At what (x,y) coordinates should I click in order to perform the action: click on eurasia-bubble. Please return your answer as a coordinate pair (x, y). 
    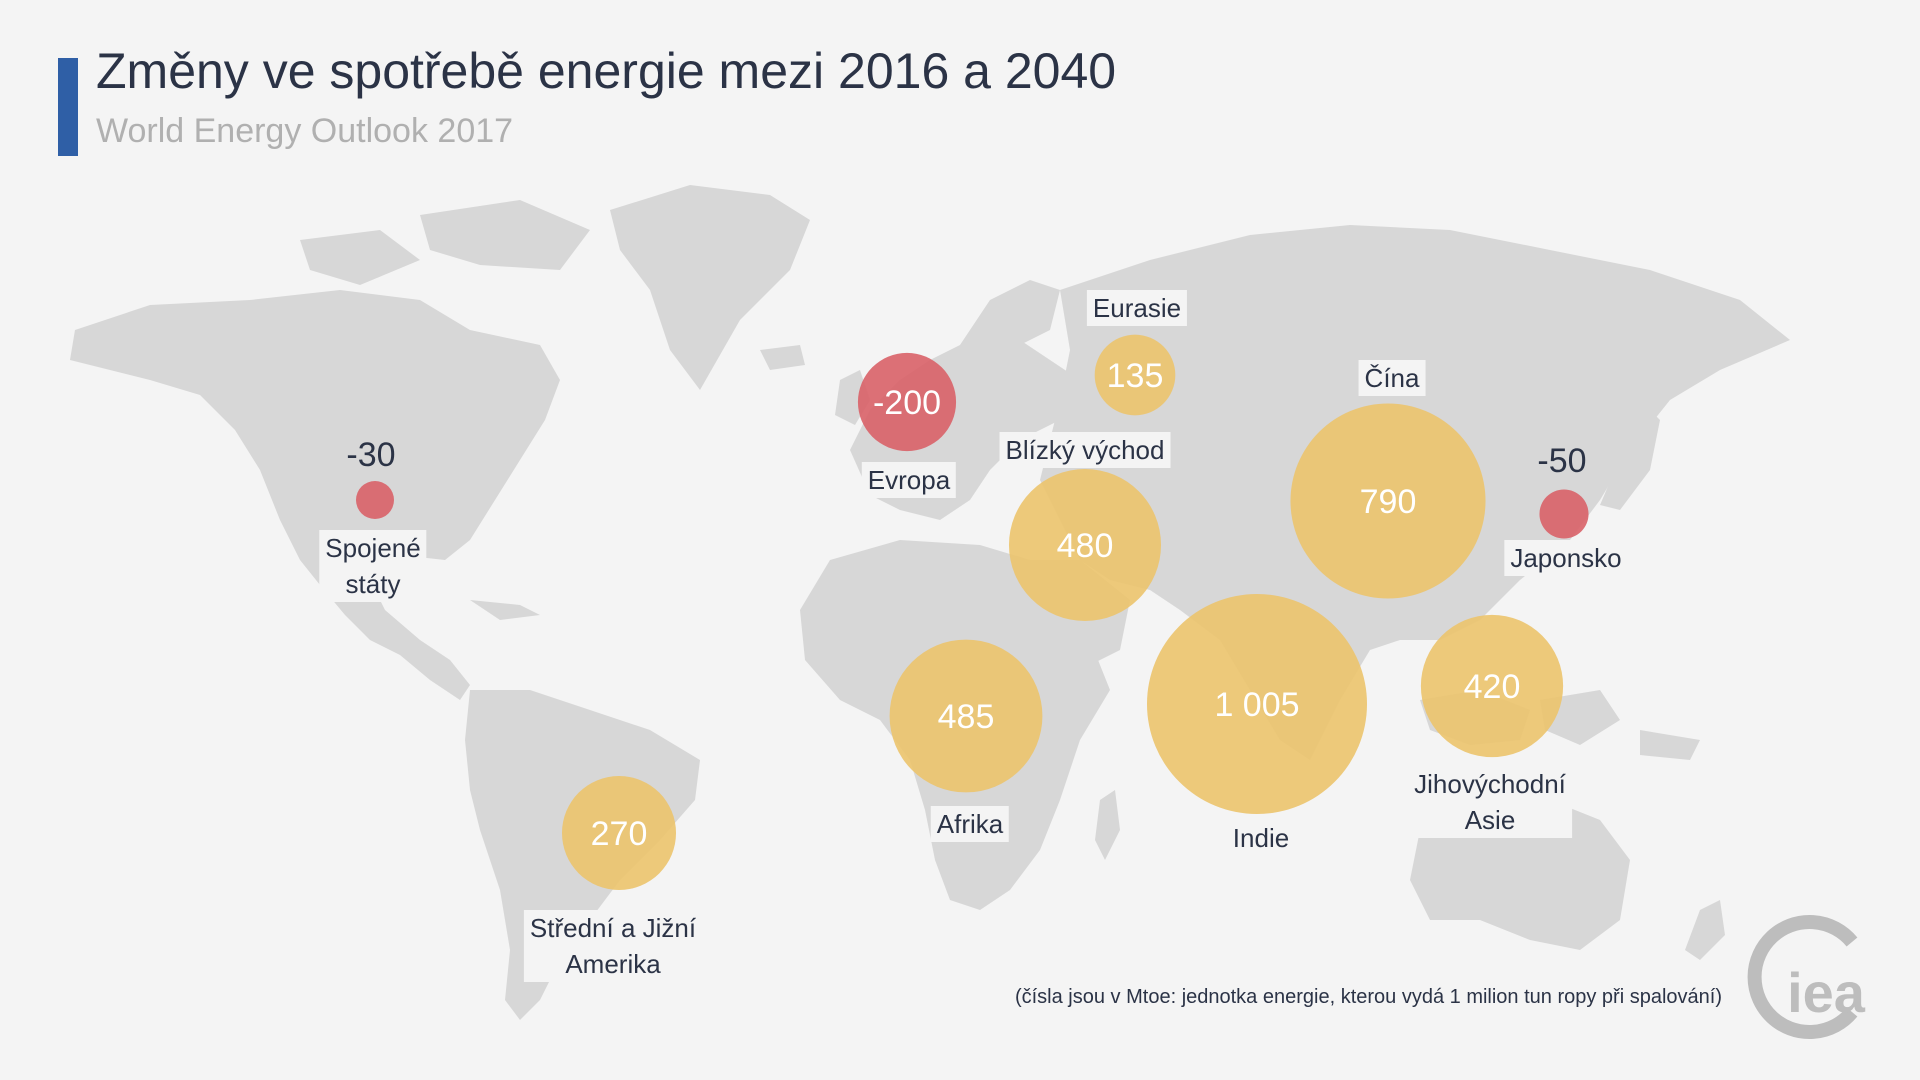
    Looking at the image, I should click on (1135, 375).